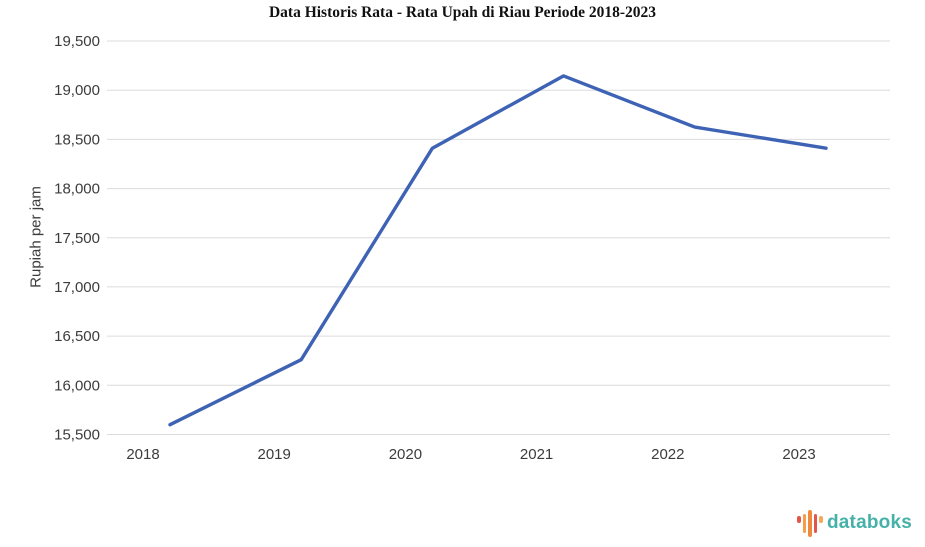 The width and height of the screenshot is (925, 547). I want to click on x-tick-label: 2020, so click(405, 454).